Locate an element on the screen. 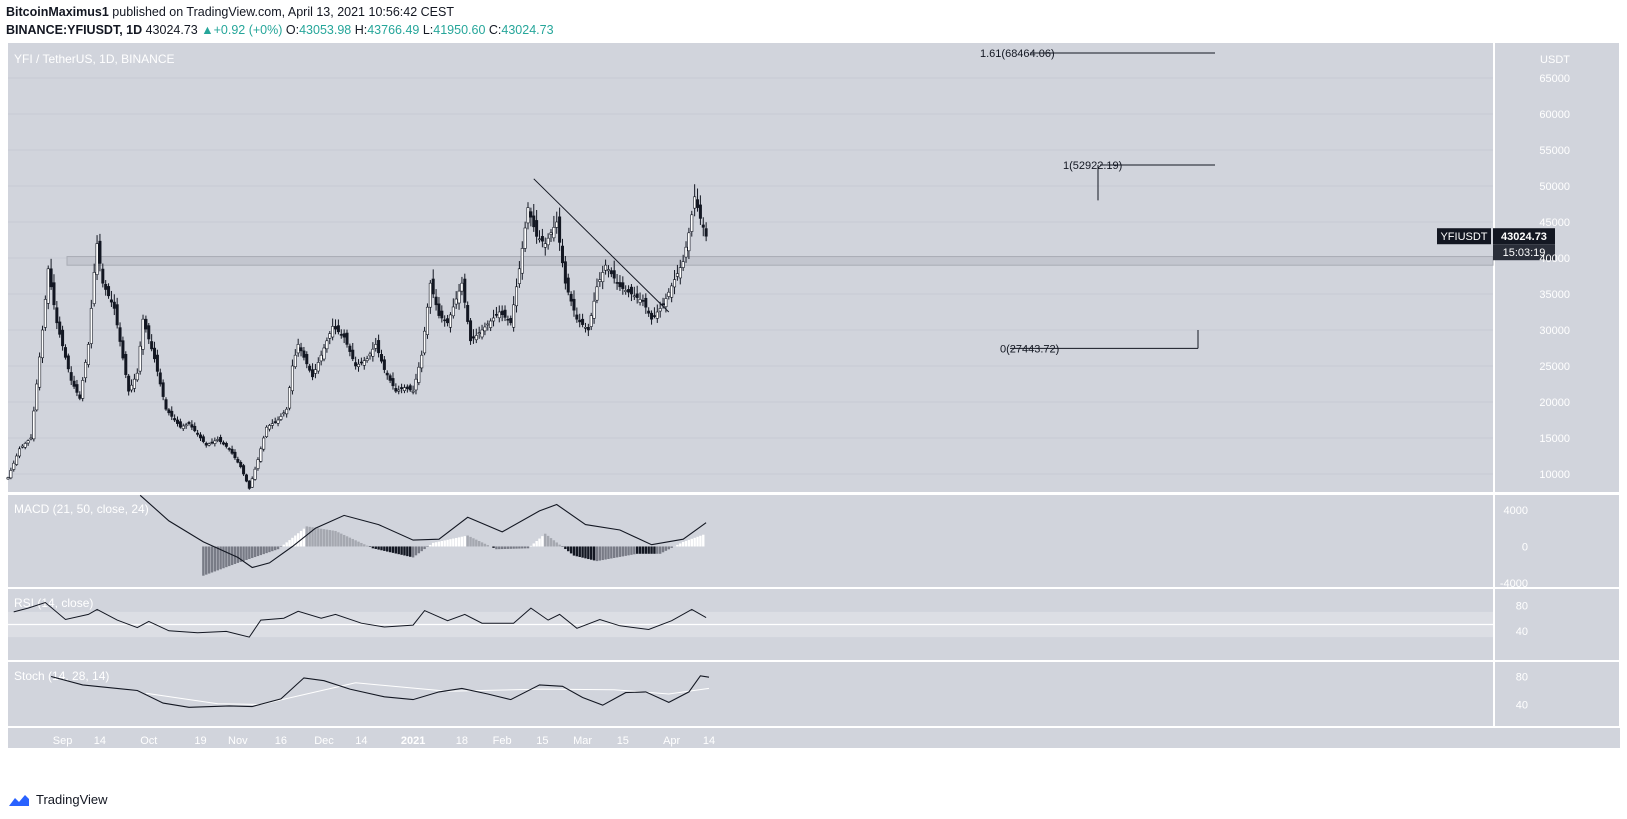 This screenshot has width=1627, height=819. brand-label: TradingView is located at coordinates (72, 799).